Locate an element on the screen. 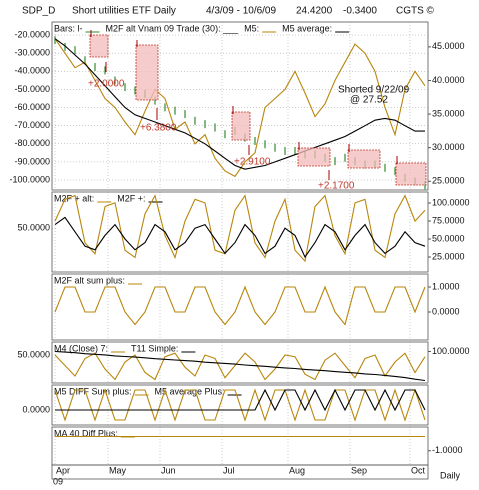  panel: 50.0000 100.0000 M4 (Close) 7: T11 Simple: is located at coordinates (243, 362).